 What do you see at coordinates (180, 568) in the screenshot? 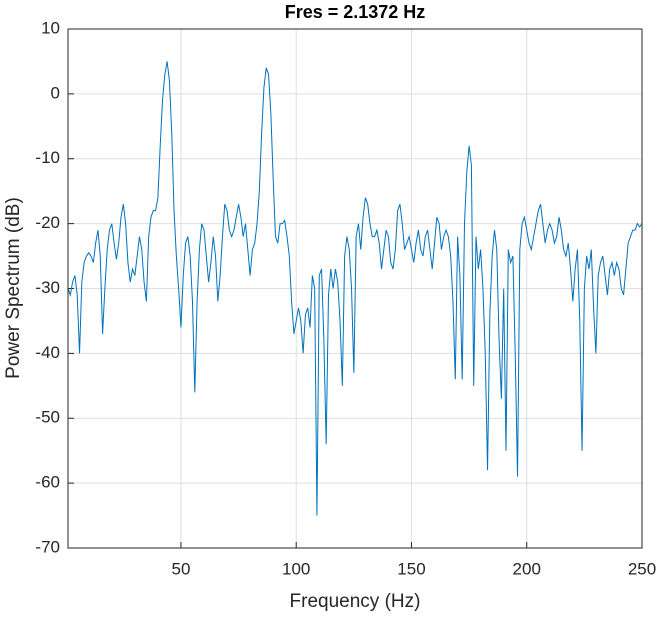
I see `x-tick-label: 50` at bounding box center [180, 568].